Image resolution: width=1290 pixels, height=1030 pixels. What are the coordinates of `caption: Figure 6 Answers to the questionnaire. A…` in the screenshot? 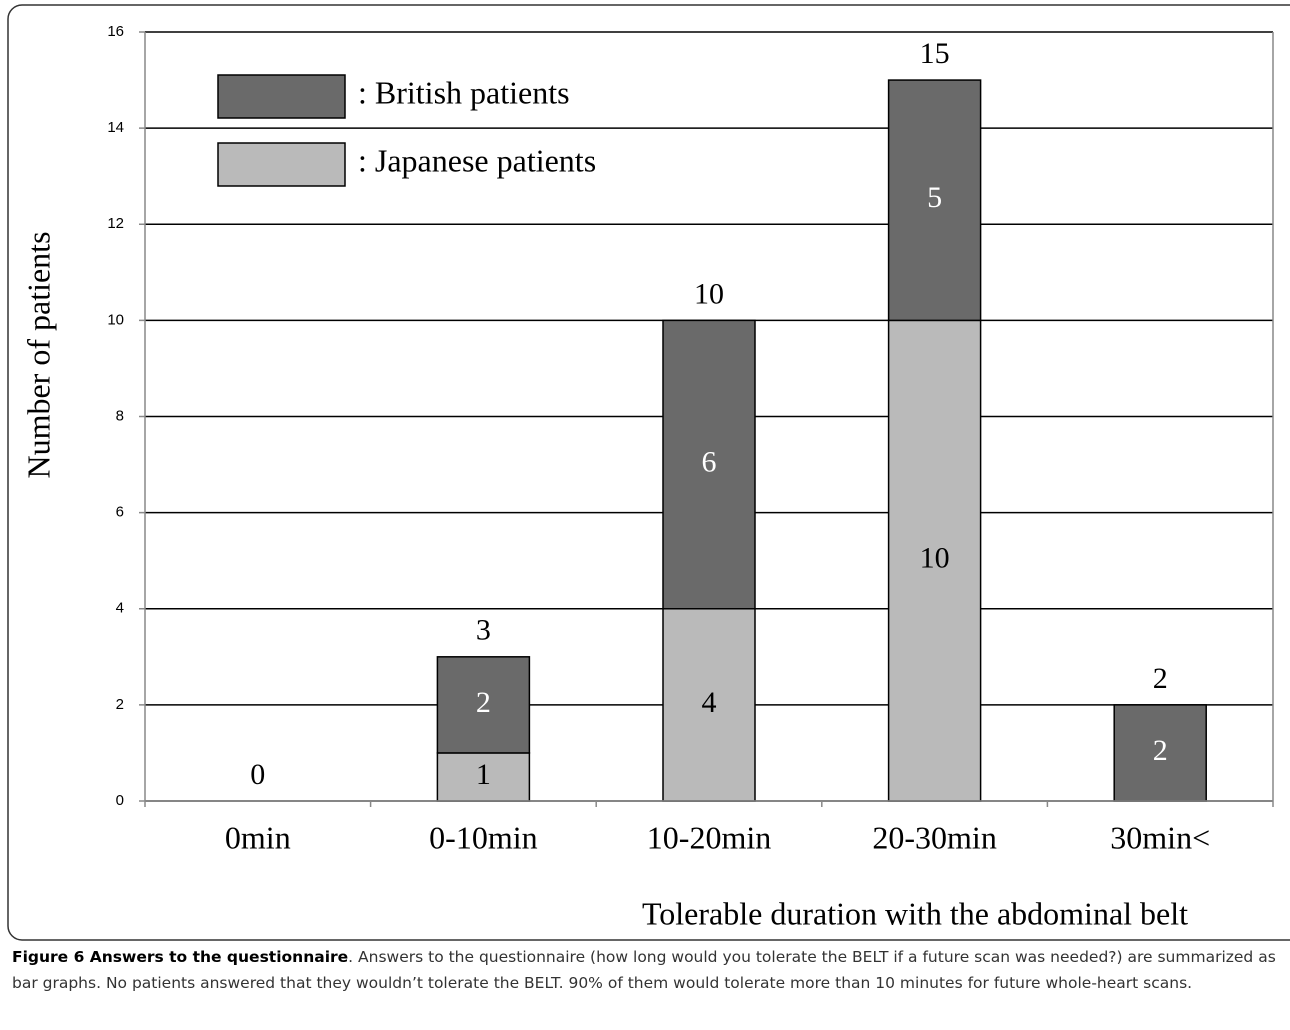 It's located at (648, 970).